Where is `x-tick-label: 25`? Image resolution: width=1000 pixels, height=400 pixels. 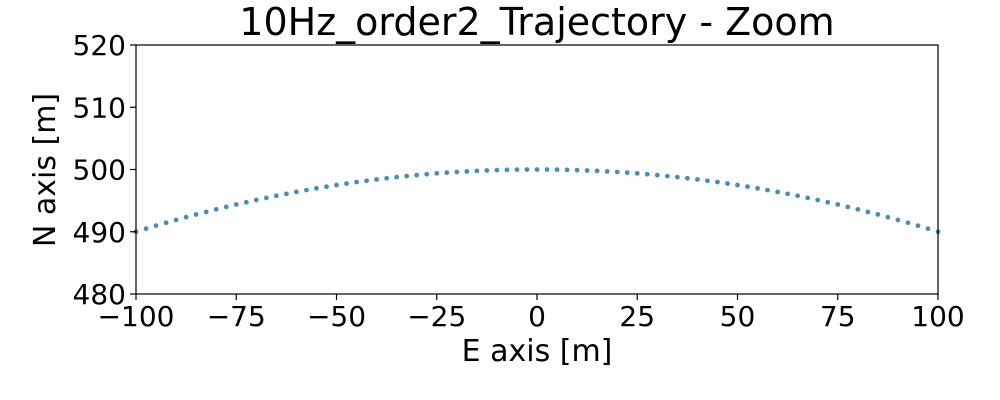
x-tick-label: 25 is located at coordinates (637, 316).